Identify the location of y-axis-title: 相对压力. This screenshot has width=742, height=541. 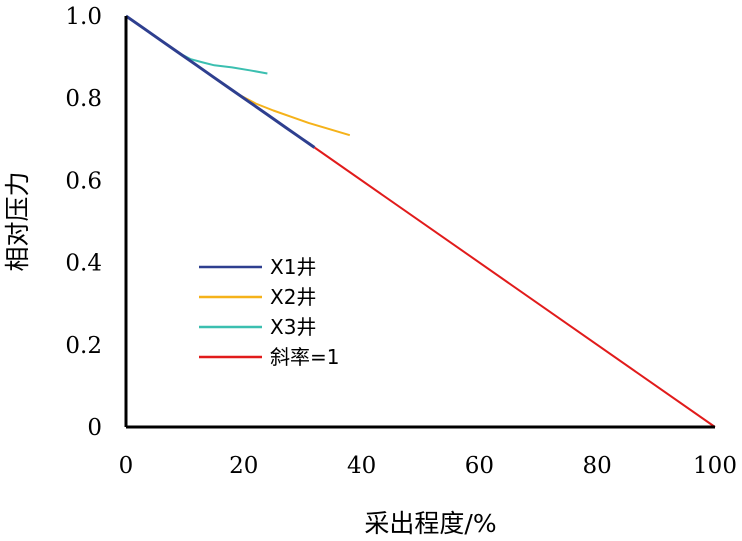
(17, 221).